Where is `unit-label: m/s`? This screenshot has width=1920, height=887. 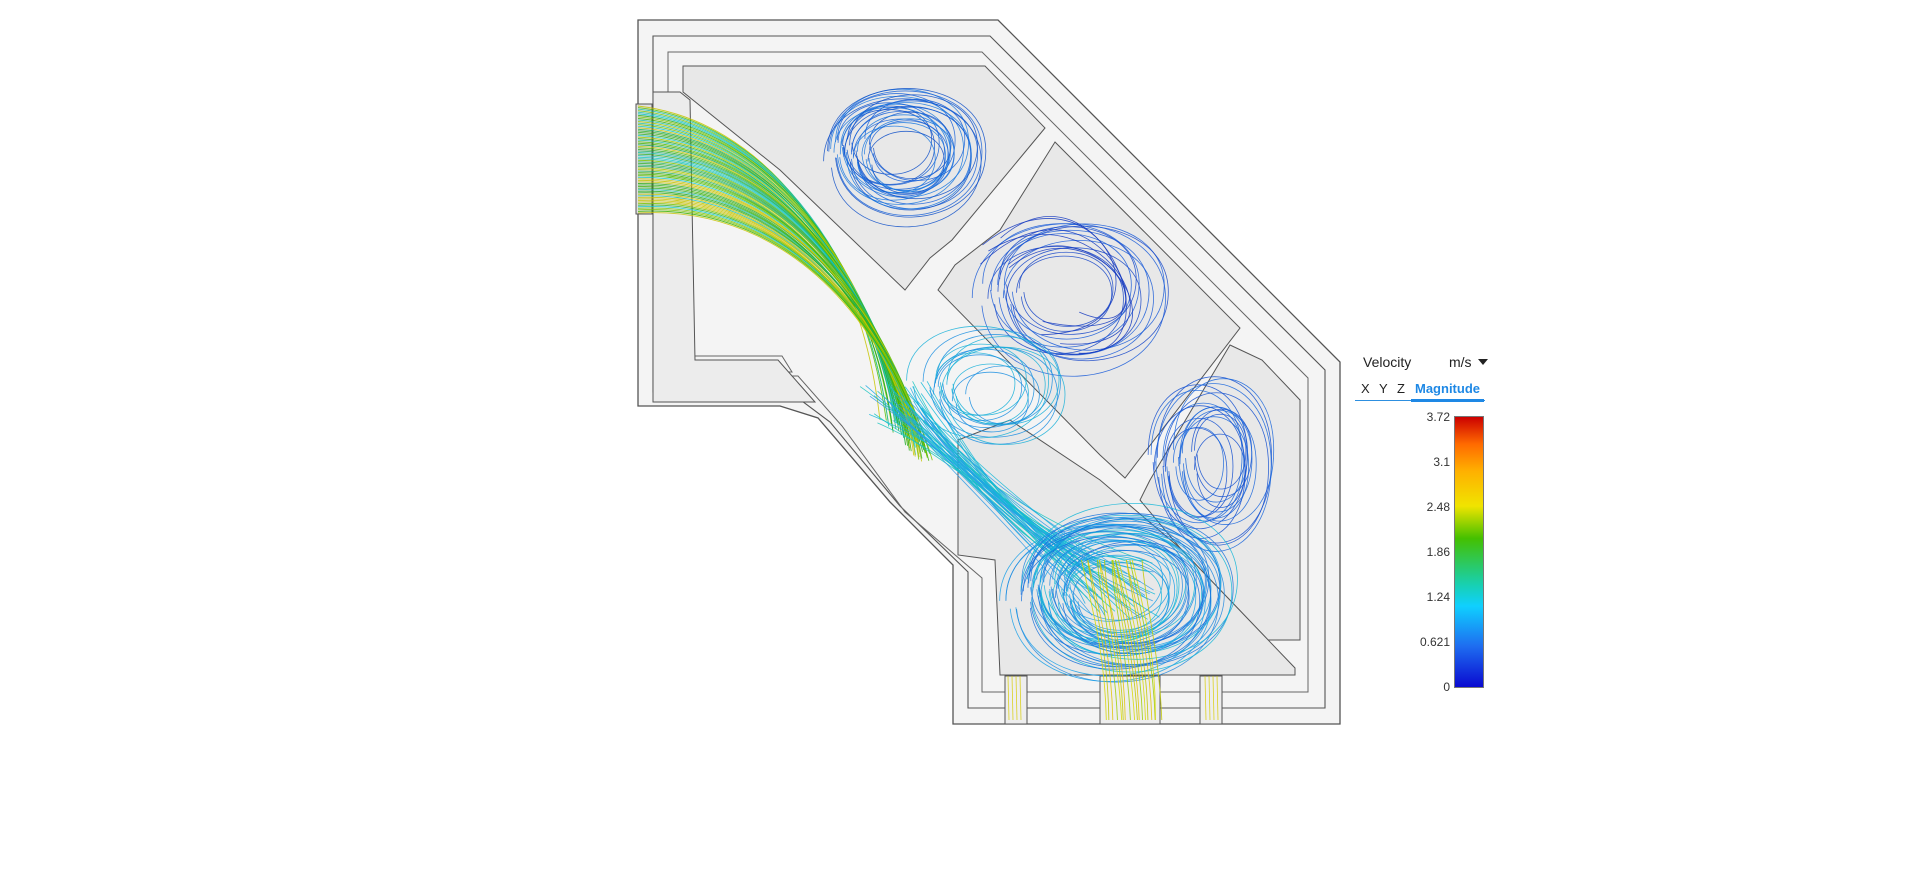
unit-label: m/s is located at coordinates (1460, 362).